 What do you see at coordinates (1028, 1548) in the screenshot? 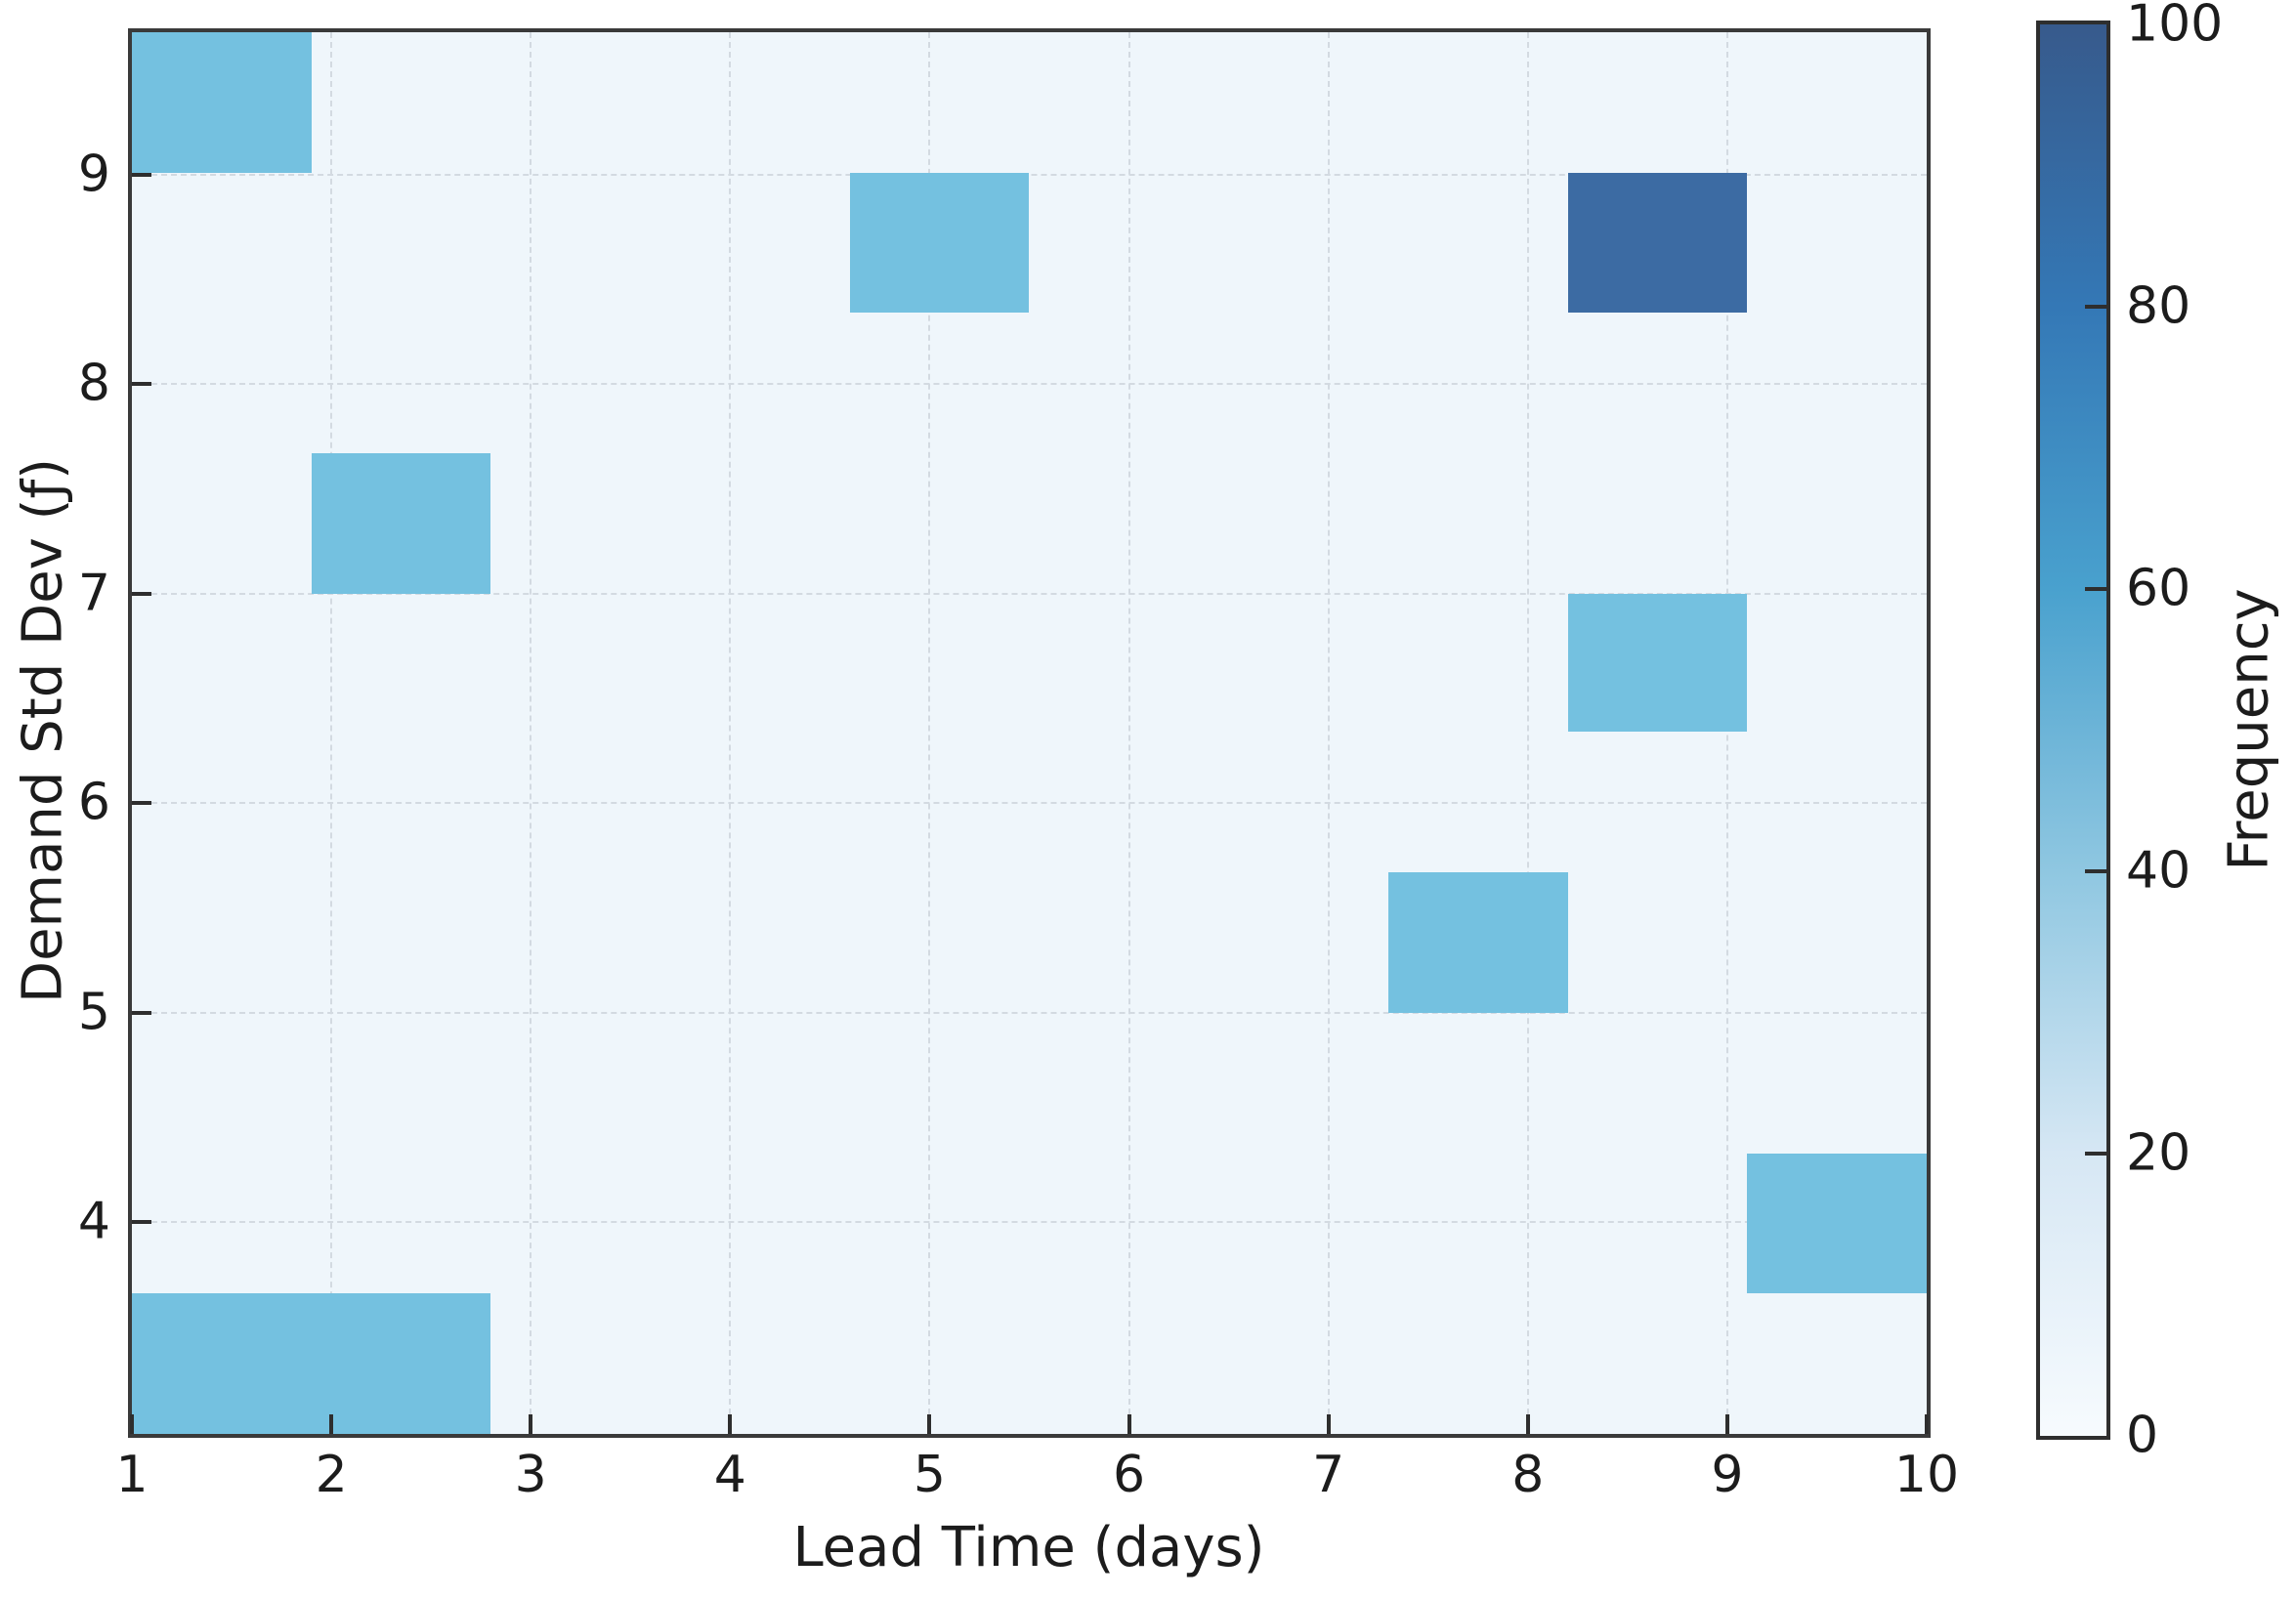
I see `x-axis-label: Lead Time (days)` at bounding box center [1028, 1548].